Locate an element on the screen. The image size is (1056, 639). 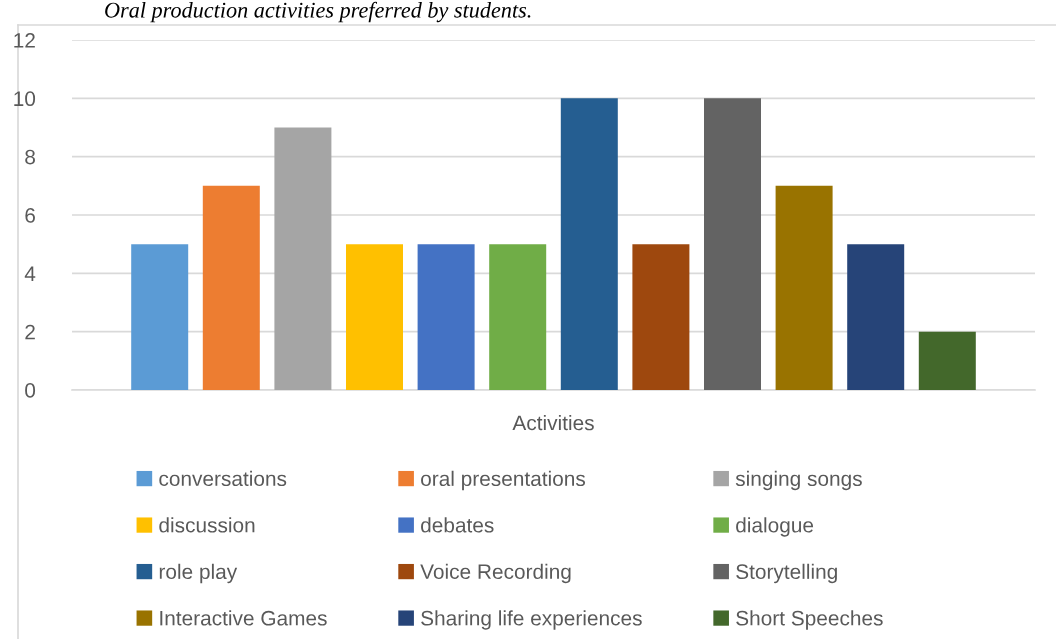
y-tick-label: 0 is located at coordinates (30, 390).